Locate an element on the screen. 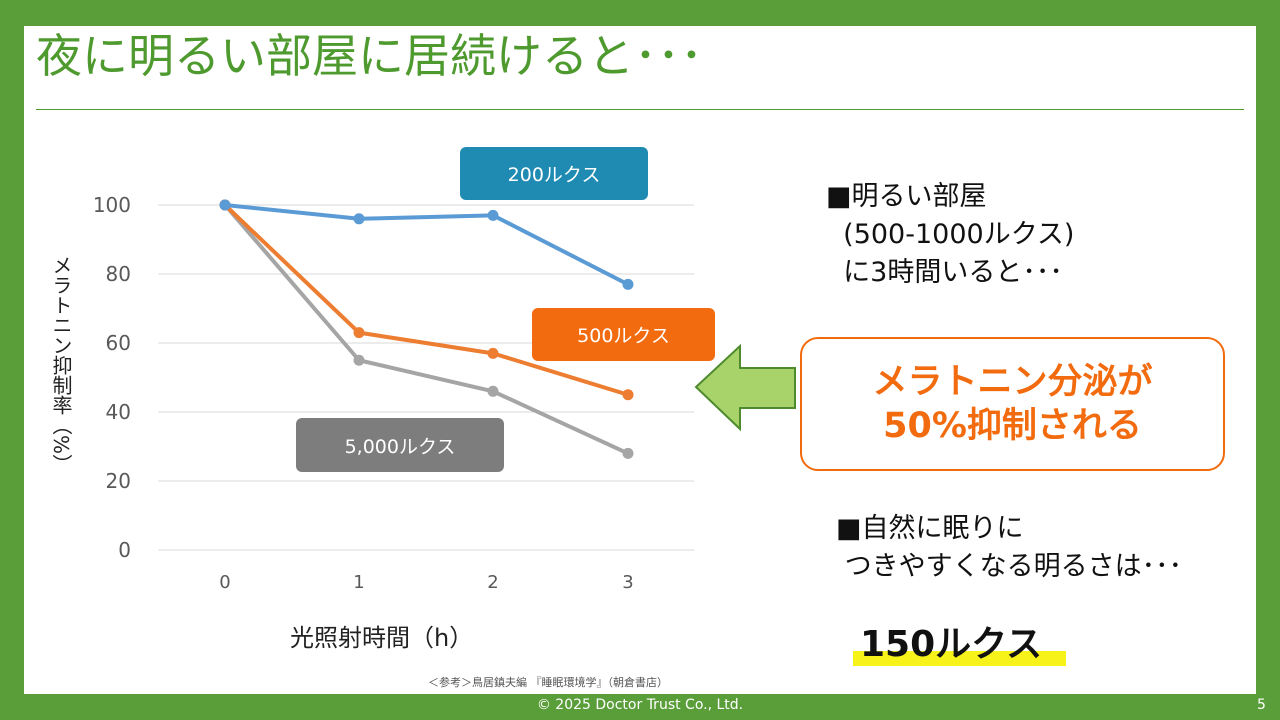 The width and height of the screenshot is (1280, 720). slide-title: 夜に明るい部屋に居続けると･･･ is located at coordinates (369, 56).